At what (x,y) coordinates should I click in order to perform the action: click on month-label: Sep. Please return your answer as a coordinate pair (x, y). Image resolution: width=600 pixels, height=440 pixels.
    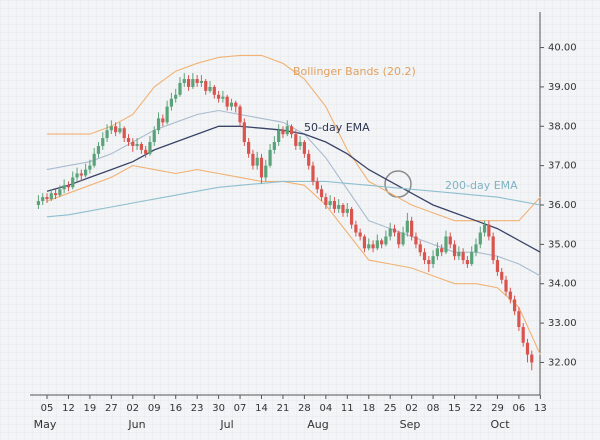
    Looking at the image, I should click on (410, 424).